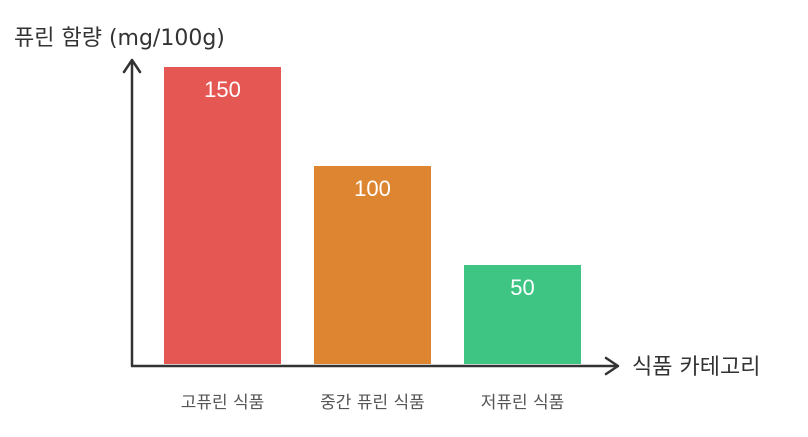 The image size is (808, 437). What do you see at coordinates (696, 367) in the screenshot?
I see `x-axis-label: 식품 카테고리` at bounding box center [696, 367].